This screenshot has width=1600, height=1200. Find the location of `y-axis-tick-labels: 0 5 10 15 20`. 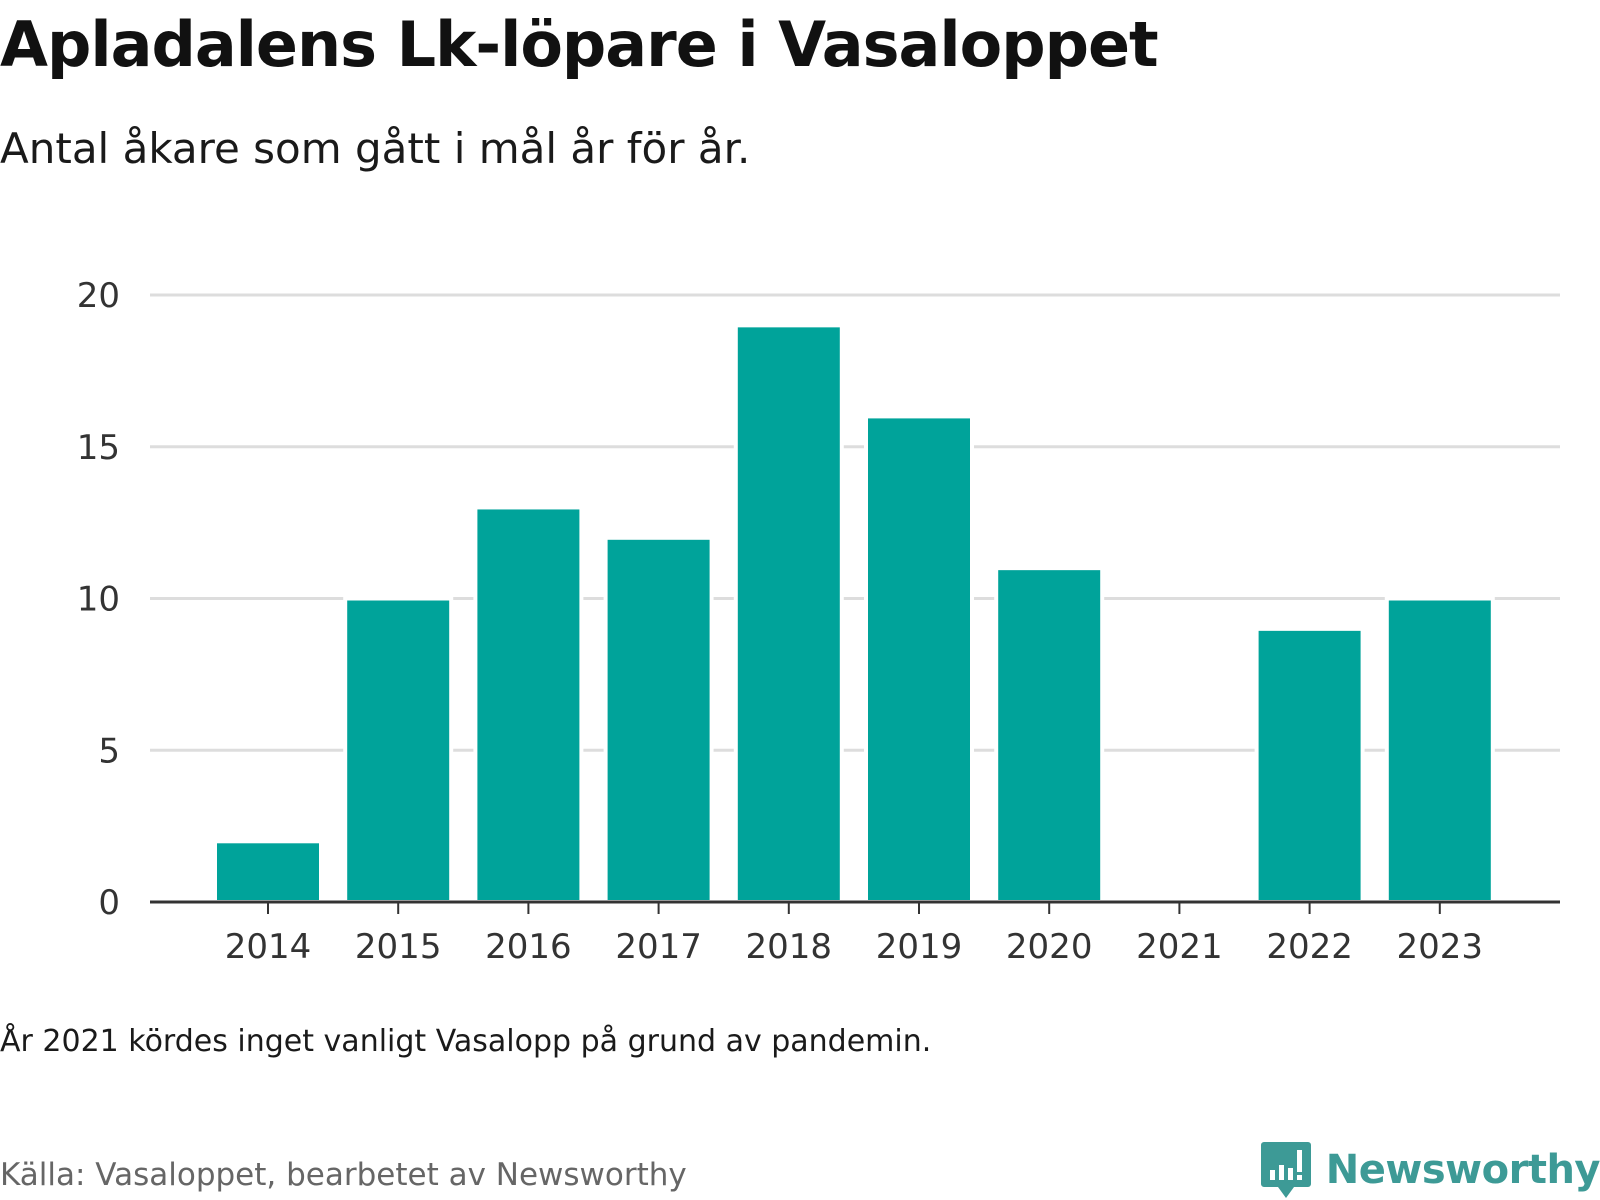

y-axis-tick-labels: 0 5 10 15 20 is located at coordinates (98, 599).